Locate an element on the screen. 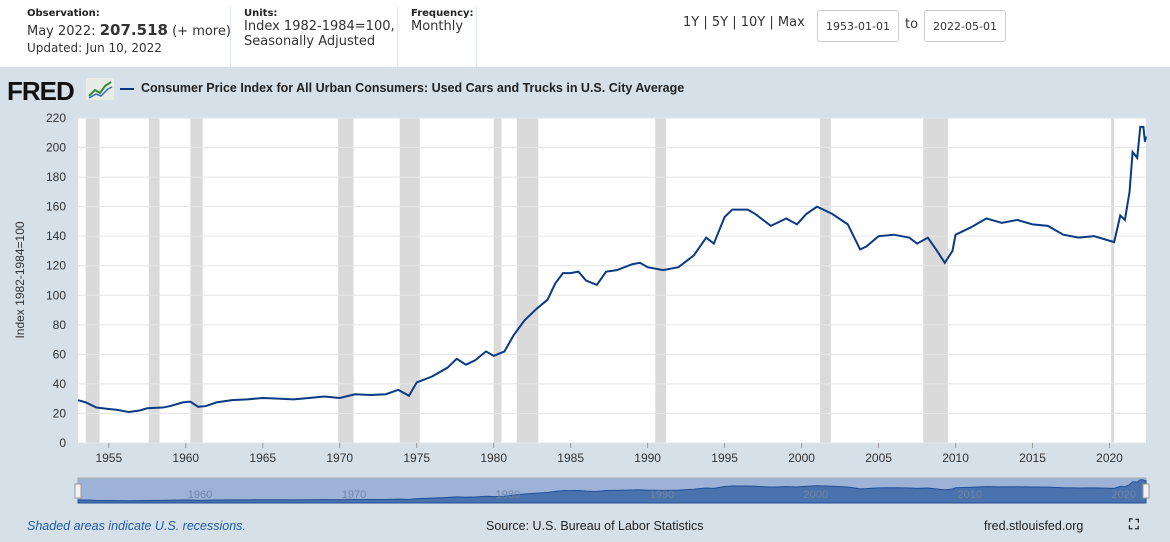 Image resolution: width=1170 pixels, height=542 pixels. range-5y-button: 5Y is located at coordinates (720, 22).